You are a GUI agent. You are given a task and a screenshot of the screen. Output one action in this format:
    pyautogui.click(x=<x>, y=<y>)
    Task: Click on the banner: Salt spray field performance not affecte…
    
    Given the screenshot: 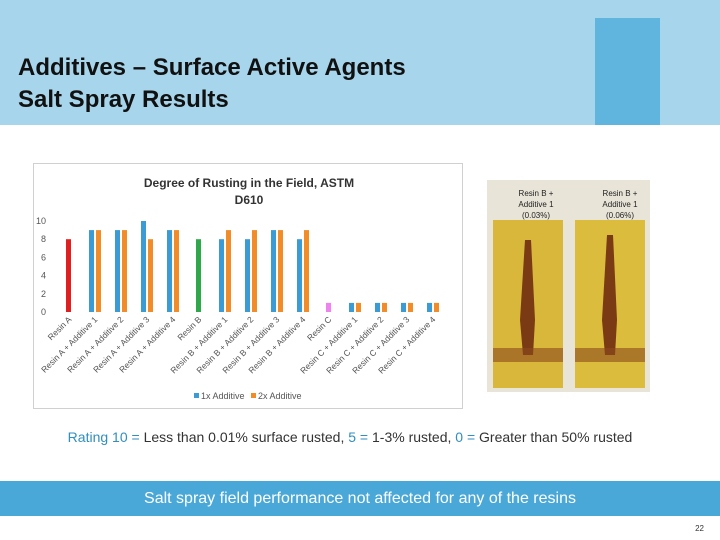 What is the action you would take?
    pyautogui.click(x=360, y=498)
    